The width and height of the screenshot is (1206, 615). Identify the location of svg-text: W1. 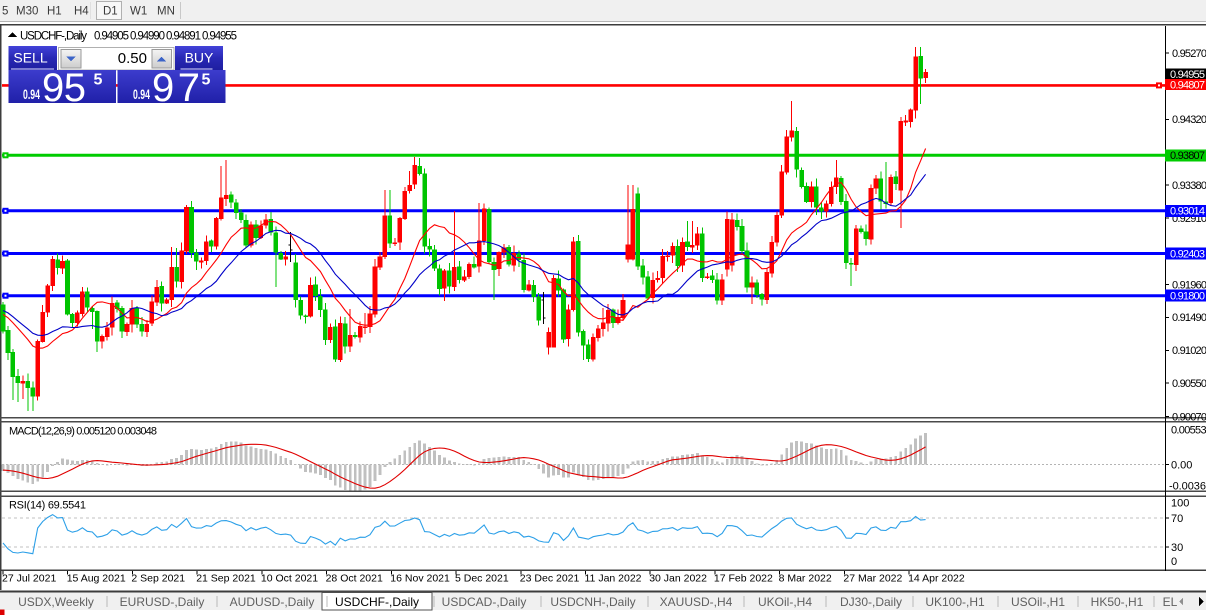
(138, 12).